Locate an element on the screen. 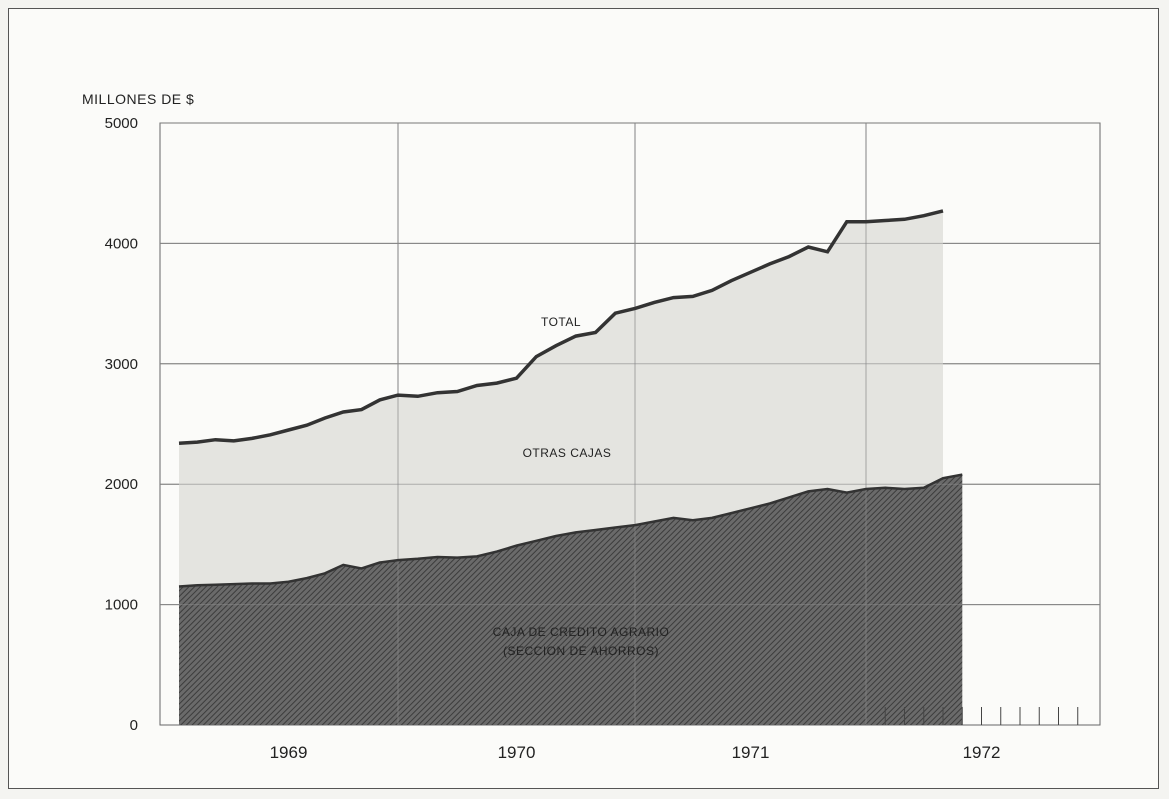 This screenshot has width=1169, height=799. y-tick-label: 1000 is located at coordinates (121, 605).